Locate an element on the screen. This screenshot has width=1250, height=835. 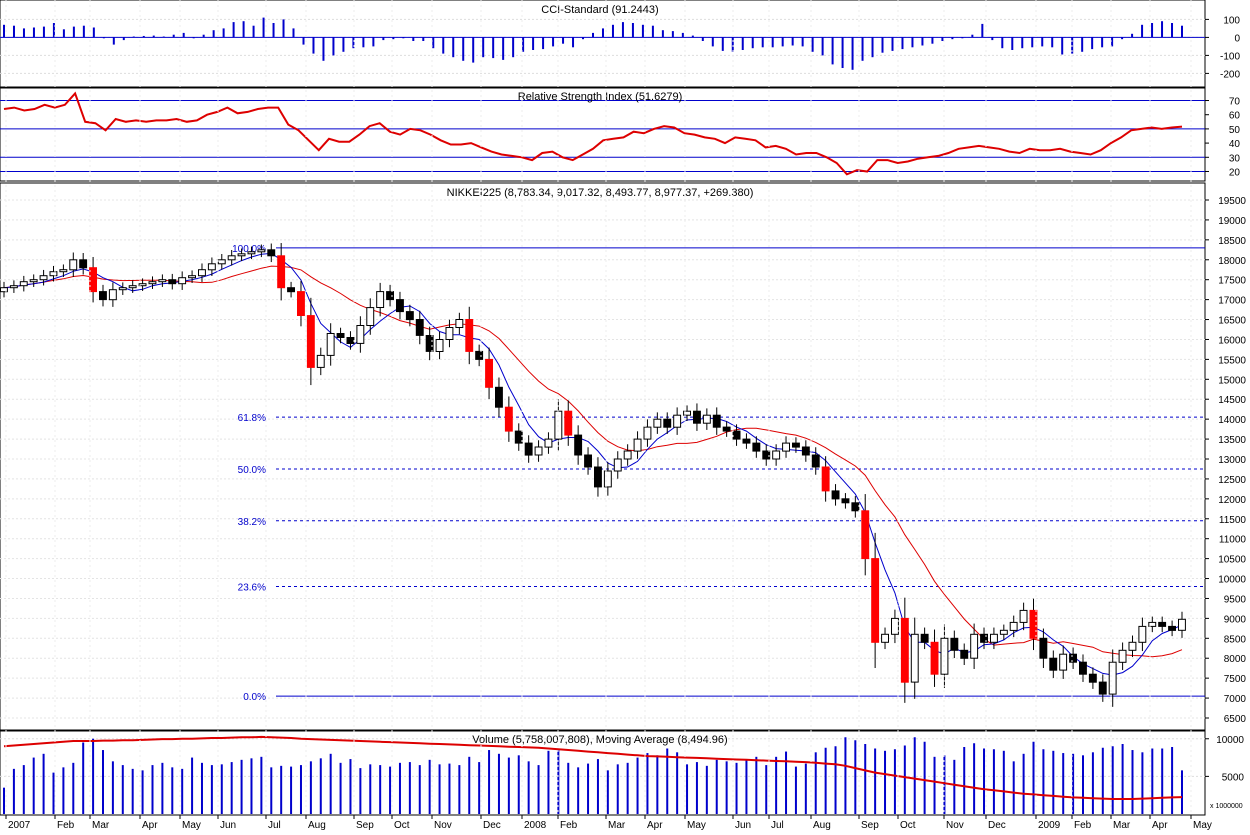
x-tick-label: Oct is located at coordinates (402, 825).